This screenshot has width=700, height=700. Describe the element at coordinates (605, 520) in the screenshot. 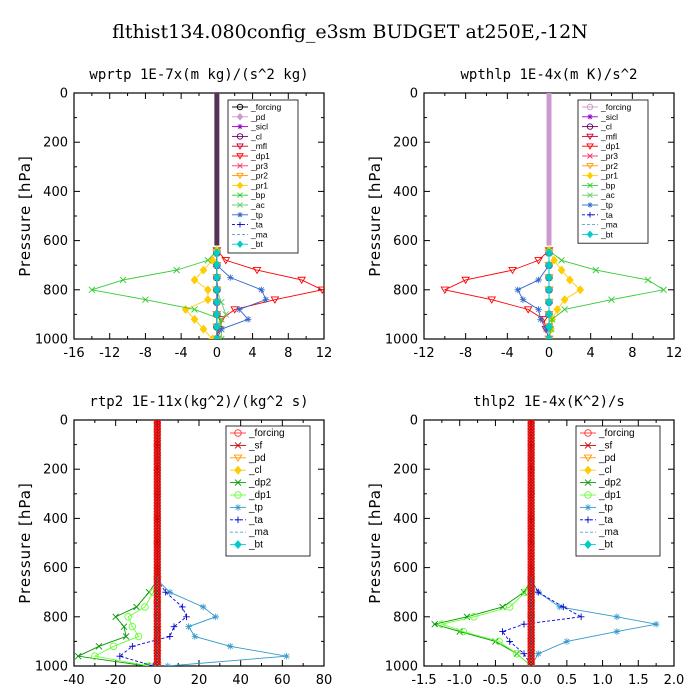

I see `legend-entry: _ta` at that location.